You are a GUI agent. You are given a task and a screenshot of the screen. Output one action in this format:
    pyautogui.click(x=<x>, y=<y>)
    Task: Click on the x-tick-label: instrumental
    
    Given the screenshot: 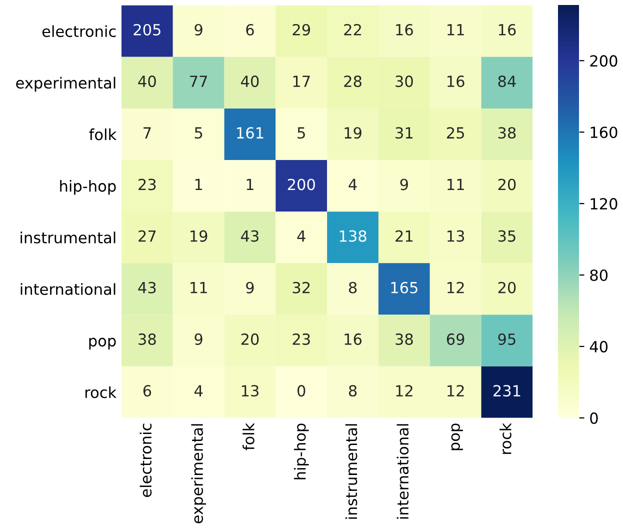 What is the action you would take?
    pyautogui.click(x=351, y=471)
    